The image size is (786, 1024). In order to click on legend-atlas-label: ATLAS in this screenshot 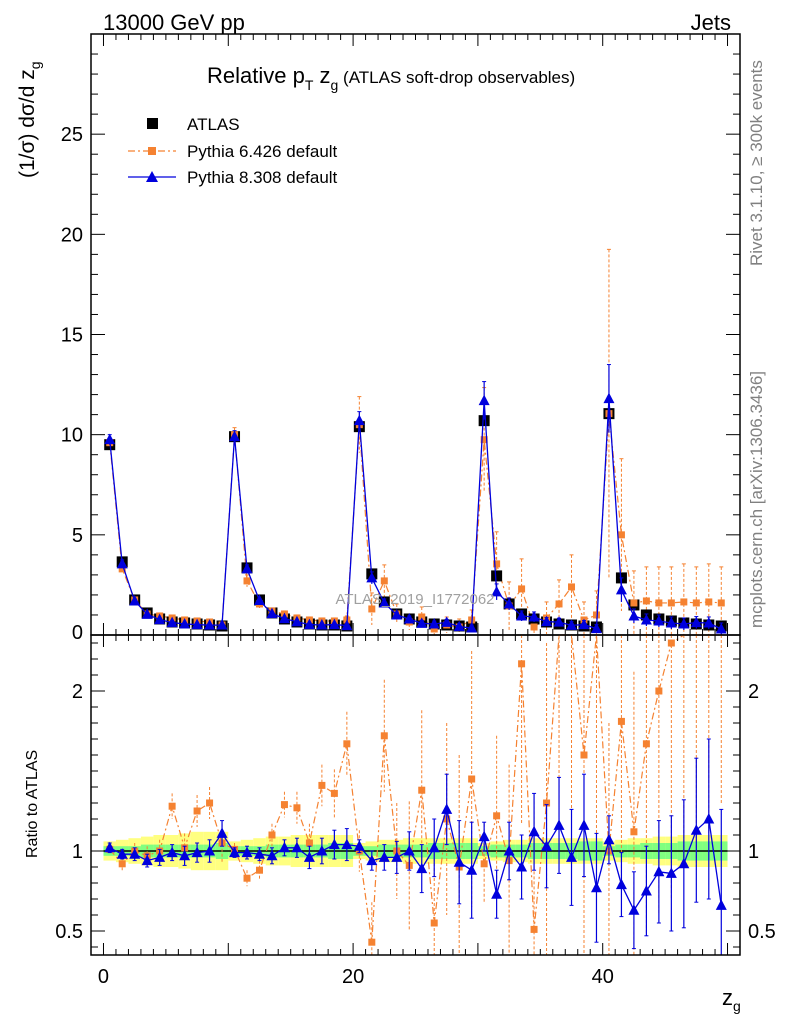, I will do `click(213, 124)`.